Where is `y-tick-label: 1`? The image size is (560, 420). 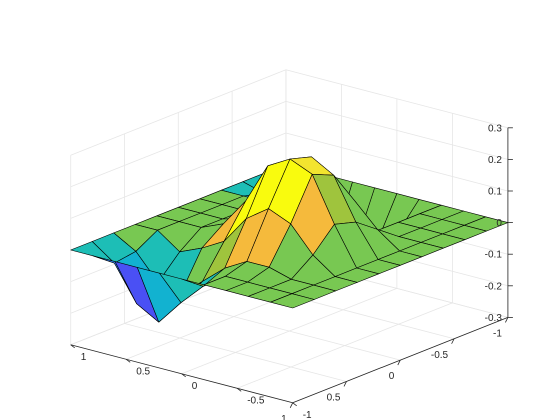 y-tick-label: 1 is located at coordinates (84, 357).